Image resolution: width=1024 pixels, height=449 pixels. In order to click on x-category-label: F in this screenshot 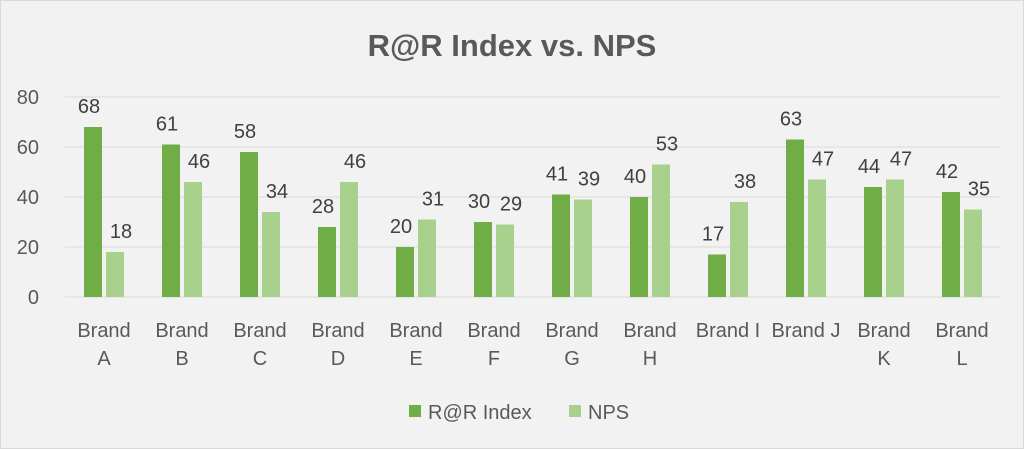, I will do `click(494, 359)`.